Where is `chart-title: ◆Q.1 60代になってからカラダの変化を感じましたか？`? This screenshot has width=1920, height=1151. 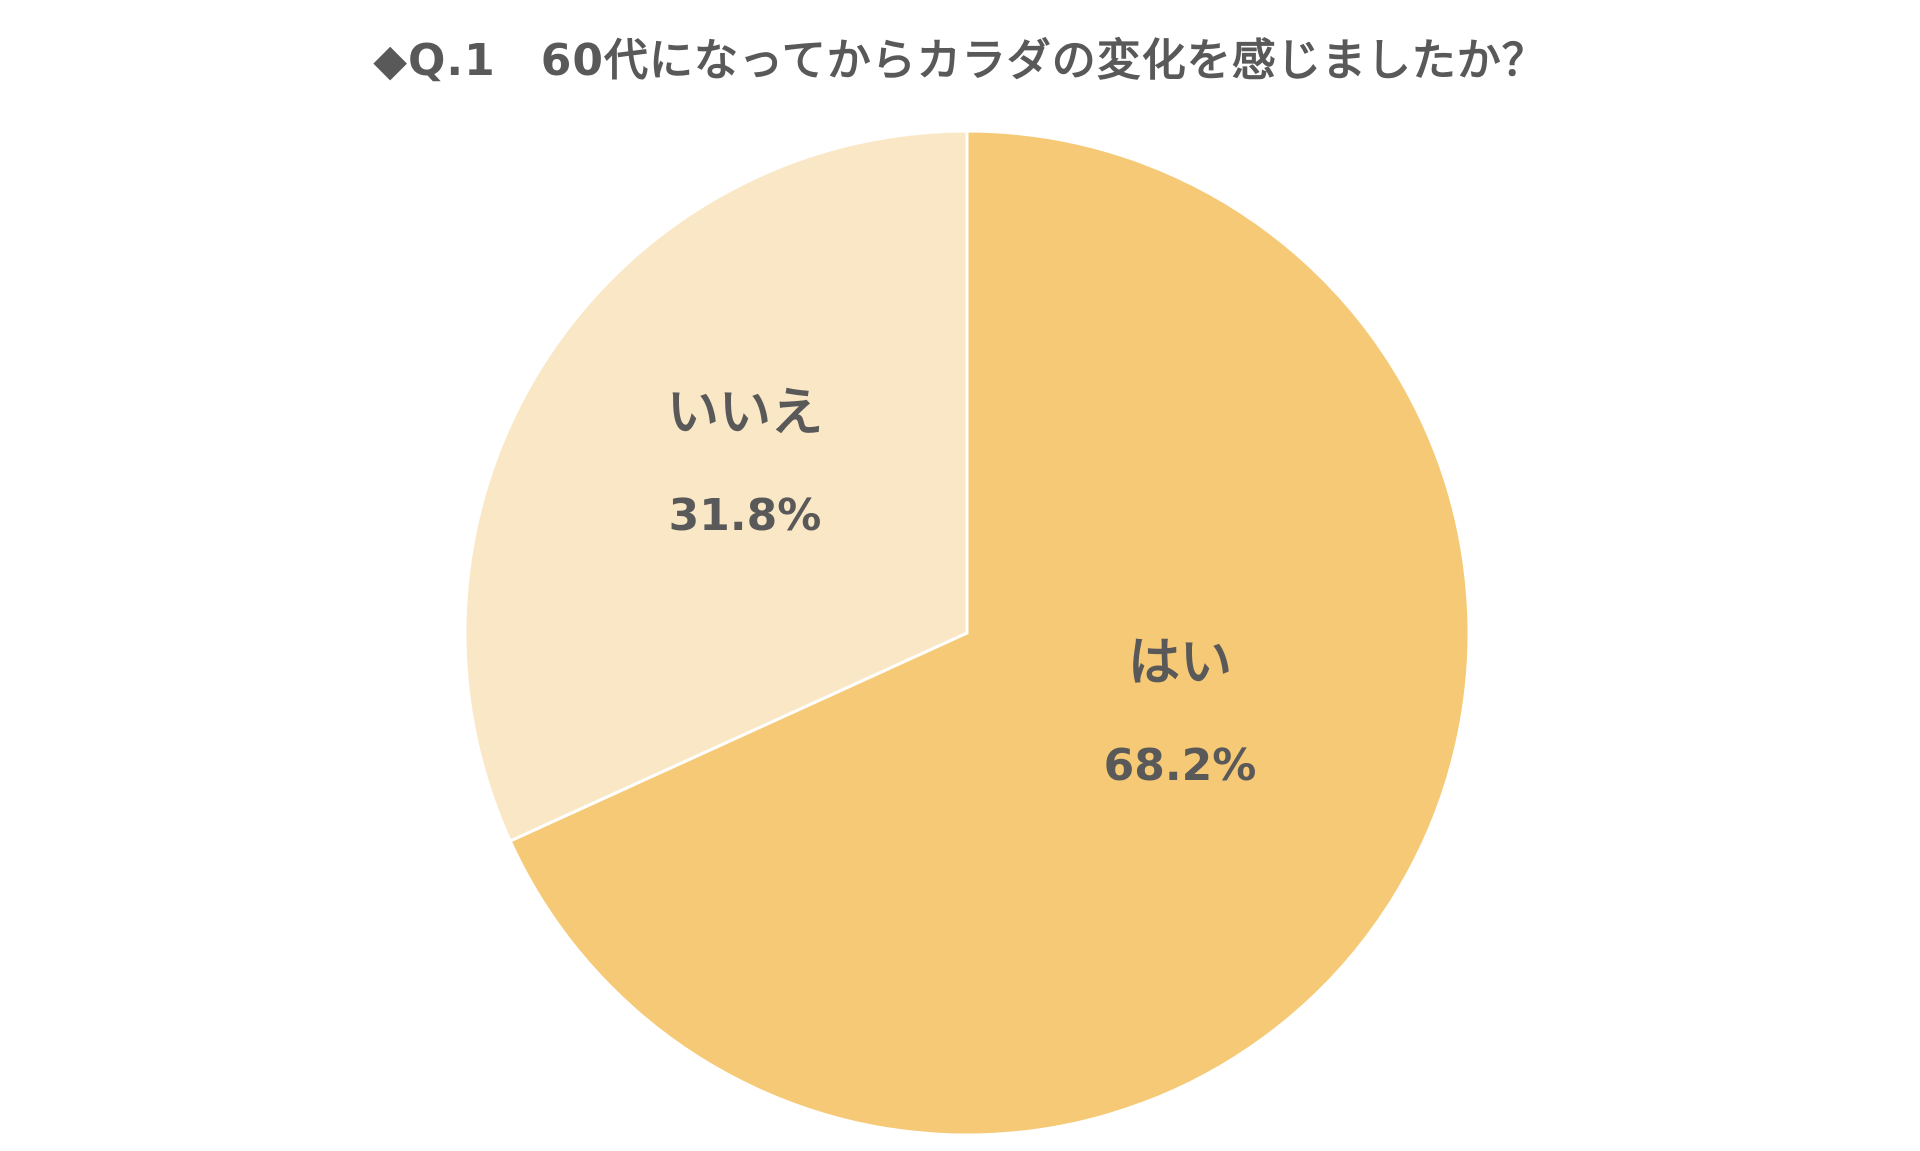 chart-title: ◆Q.1 60代になってからカラダの変化を感じましたか？ is located at coordinates (960, 60).